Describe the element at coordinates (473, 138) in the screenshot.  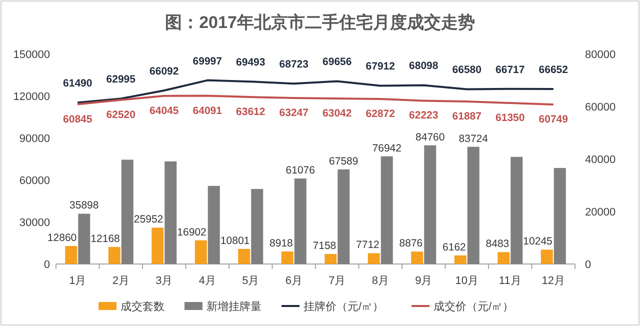
I see `data-label: 83724` at that location.